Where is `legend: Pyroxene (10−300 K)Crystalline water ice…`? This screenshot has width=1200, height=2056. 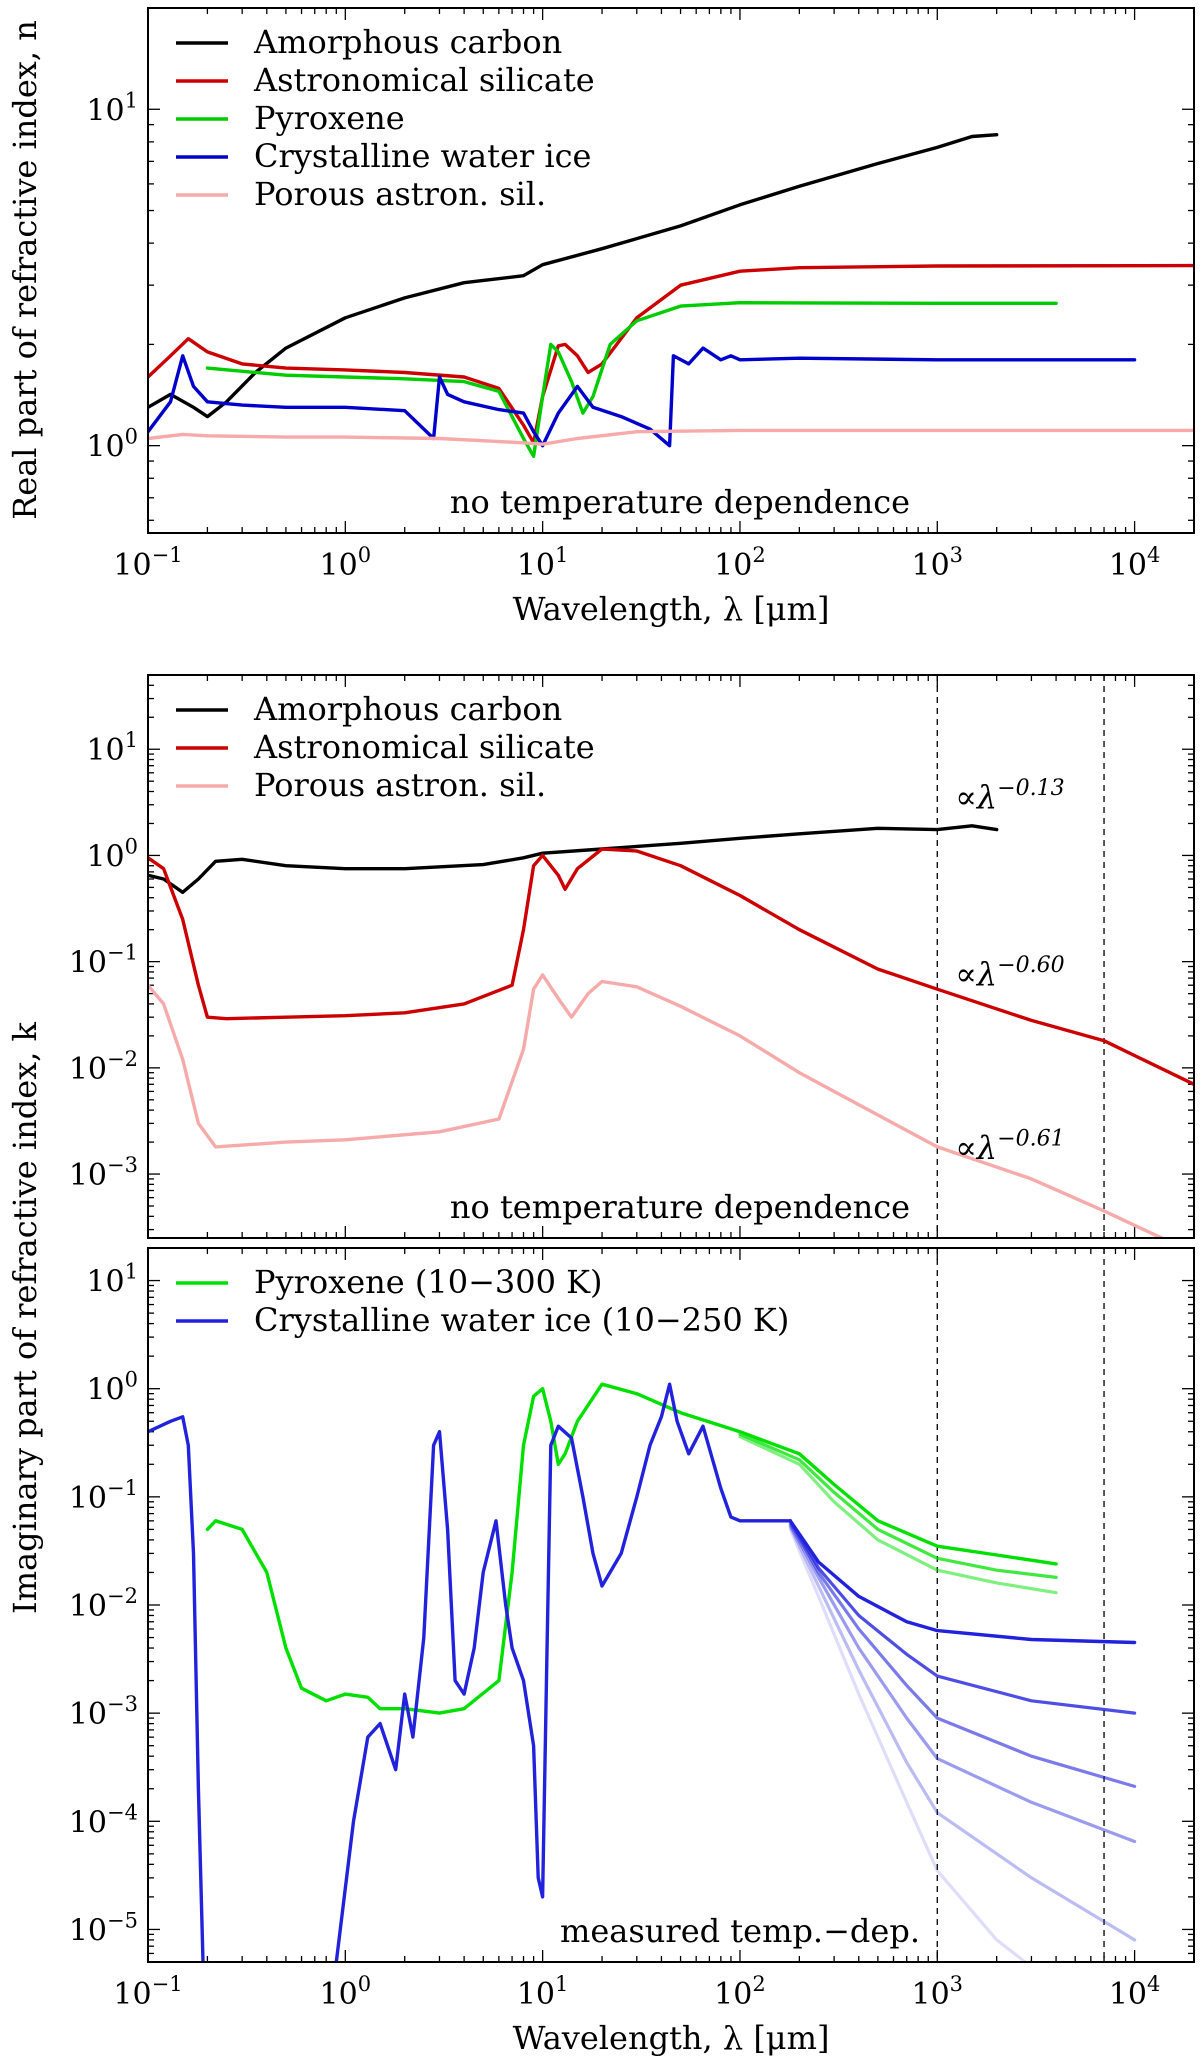
legend: Pyroxene (10−300 K)Crystalline water ice… is located at coordinates (482, 1301).